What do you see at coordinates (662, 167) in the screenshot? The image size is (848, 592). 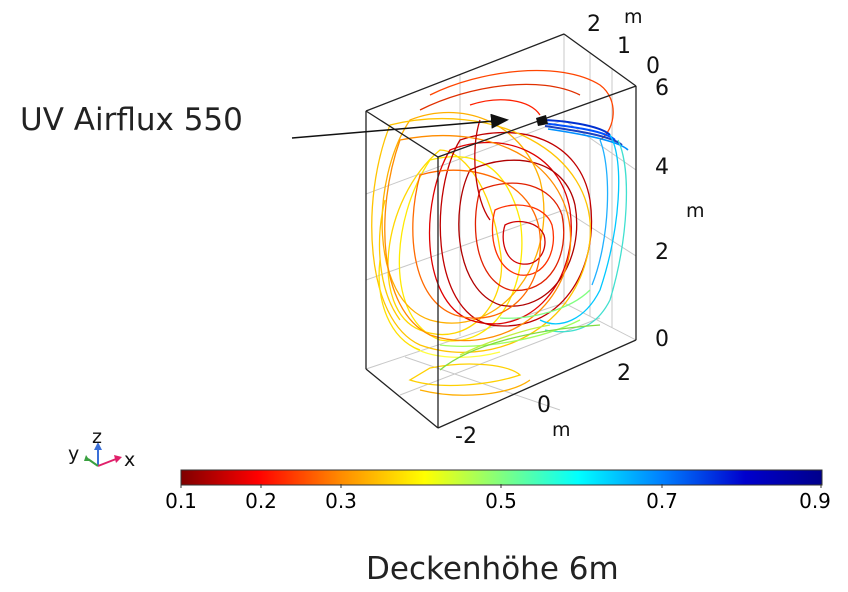 I see `z-tick-label: 4` at bounding box center [662, 167].